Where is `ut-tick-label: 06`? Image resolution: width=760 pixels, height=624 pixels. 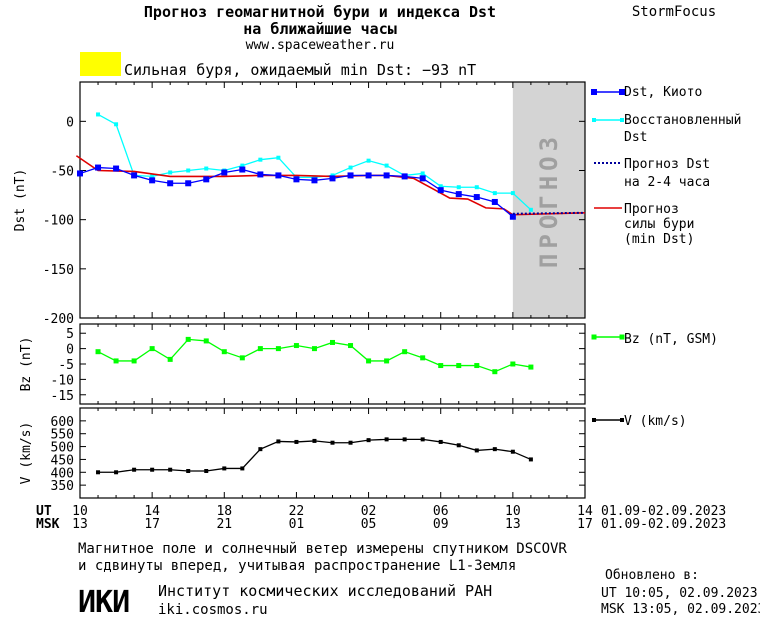 ut-tick-label: 06 is located at coordinates (441, 511).